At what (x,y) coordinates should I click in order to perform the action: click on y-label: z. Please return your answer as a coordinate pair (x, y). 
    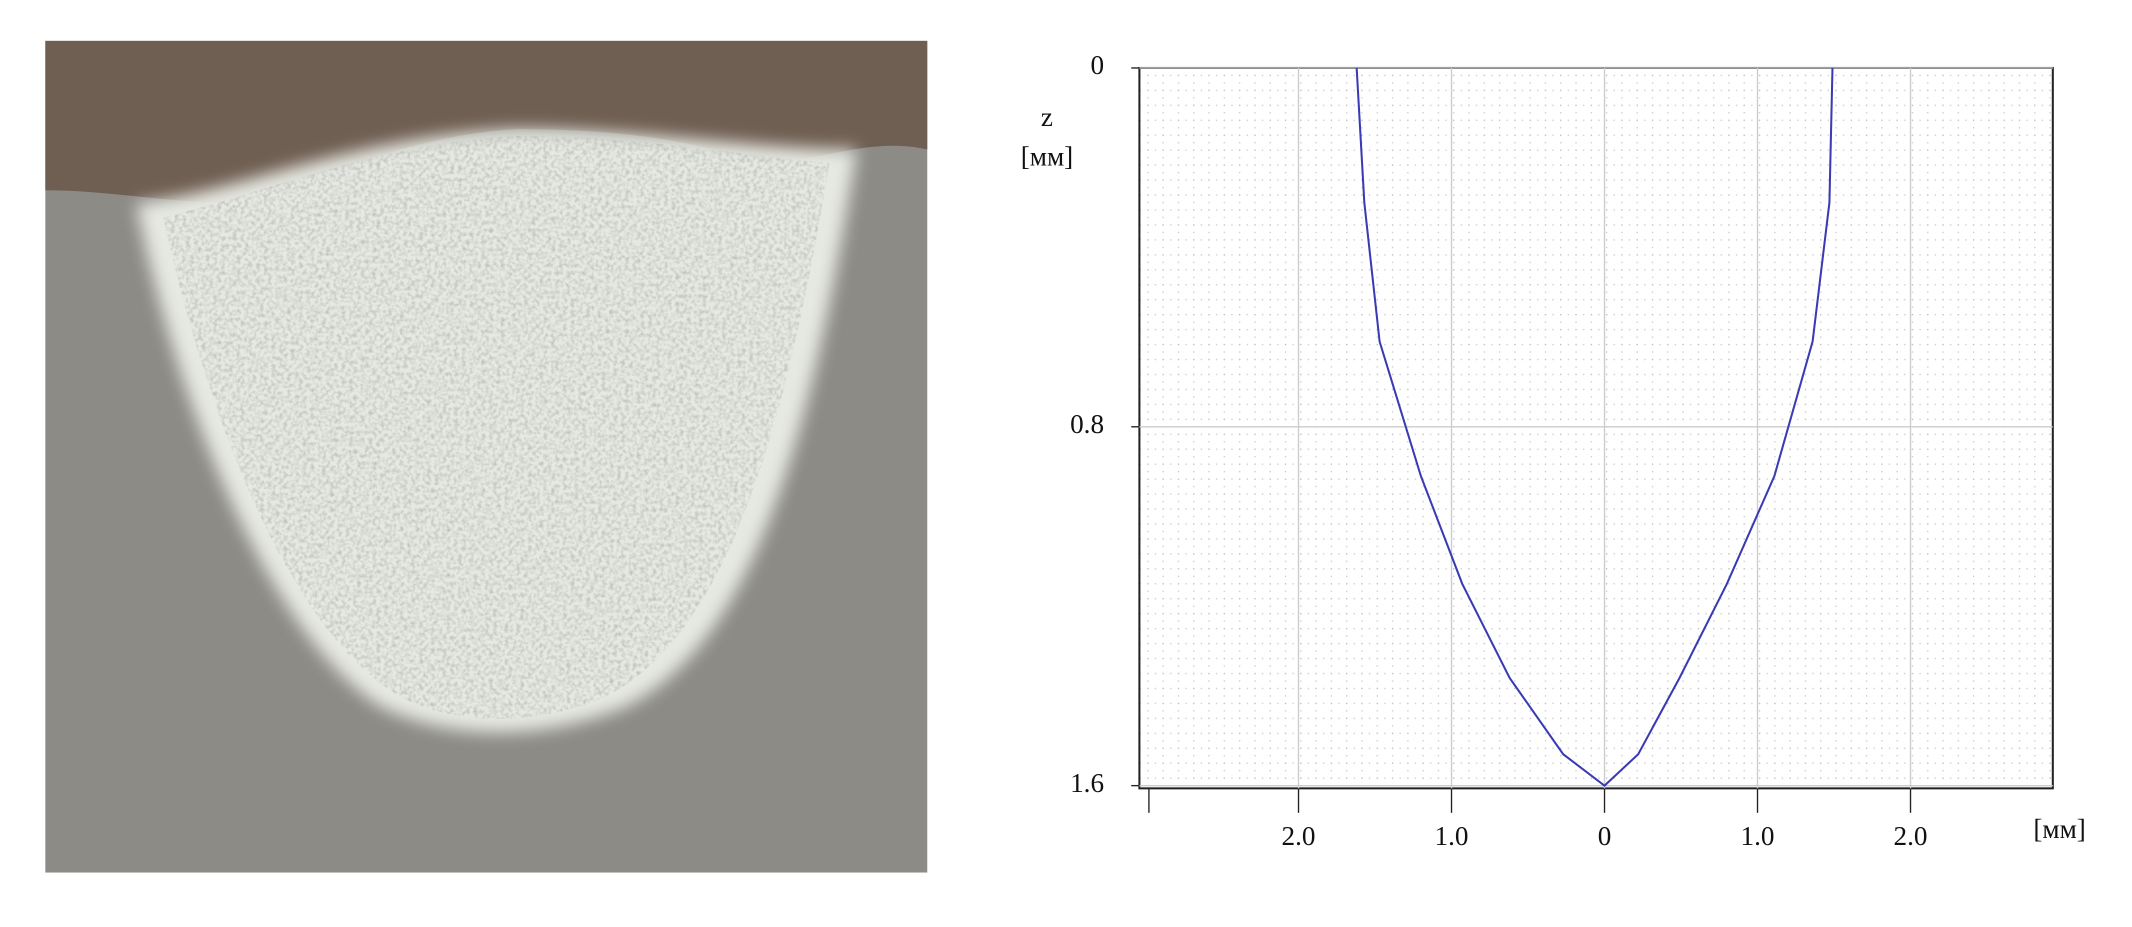
    Looking at the image, I should click on (1047, 117).